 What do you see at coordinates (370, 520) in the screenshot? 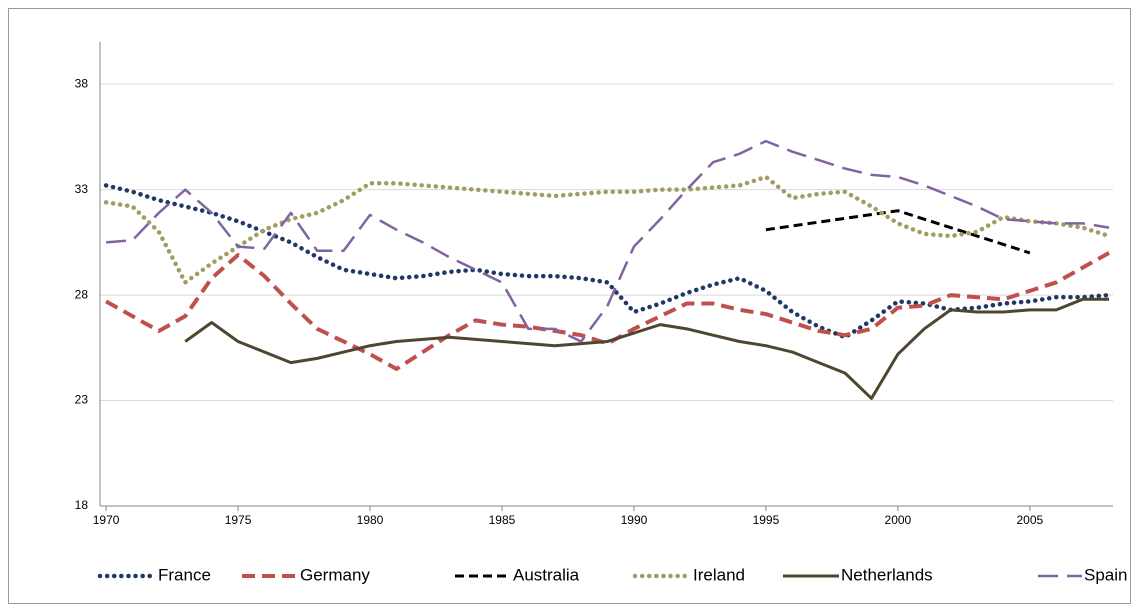
I see `x-tick-label: 1980` at bounding box center [370, 520].